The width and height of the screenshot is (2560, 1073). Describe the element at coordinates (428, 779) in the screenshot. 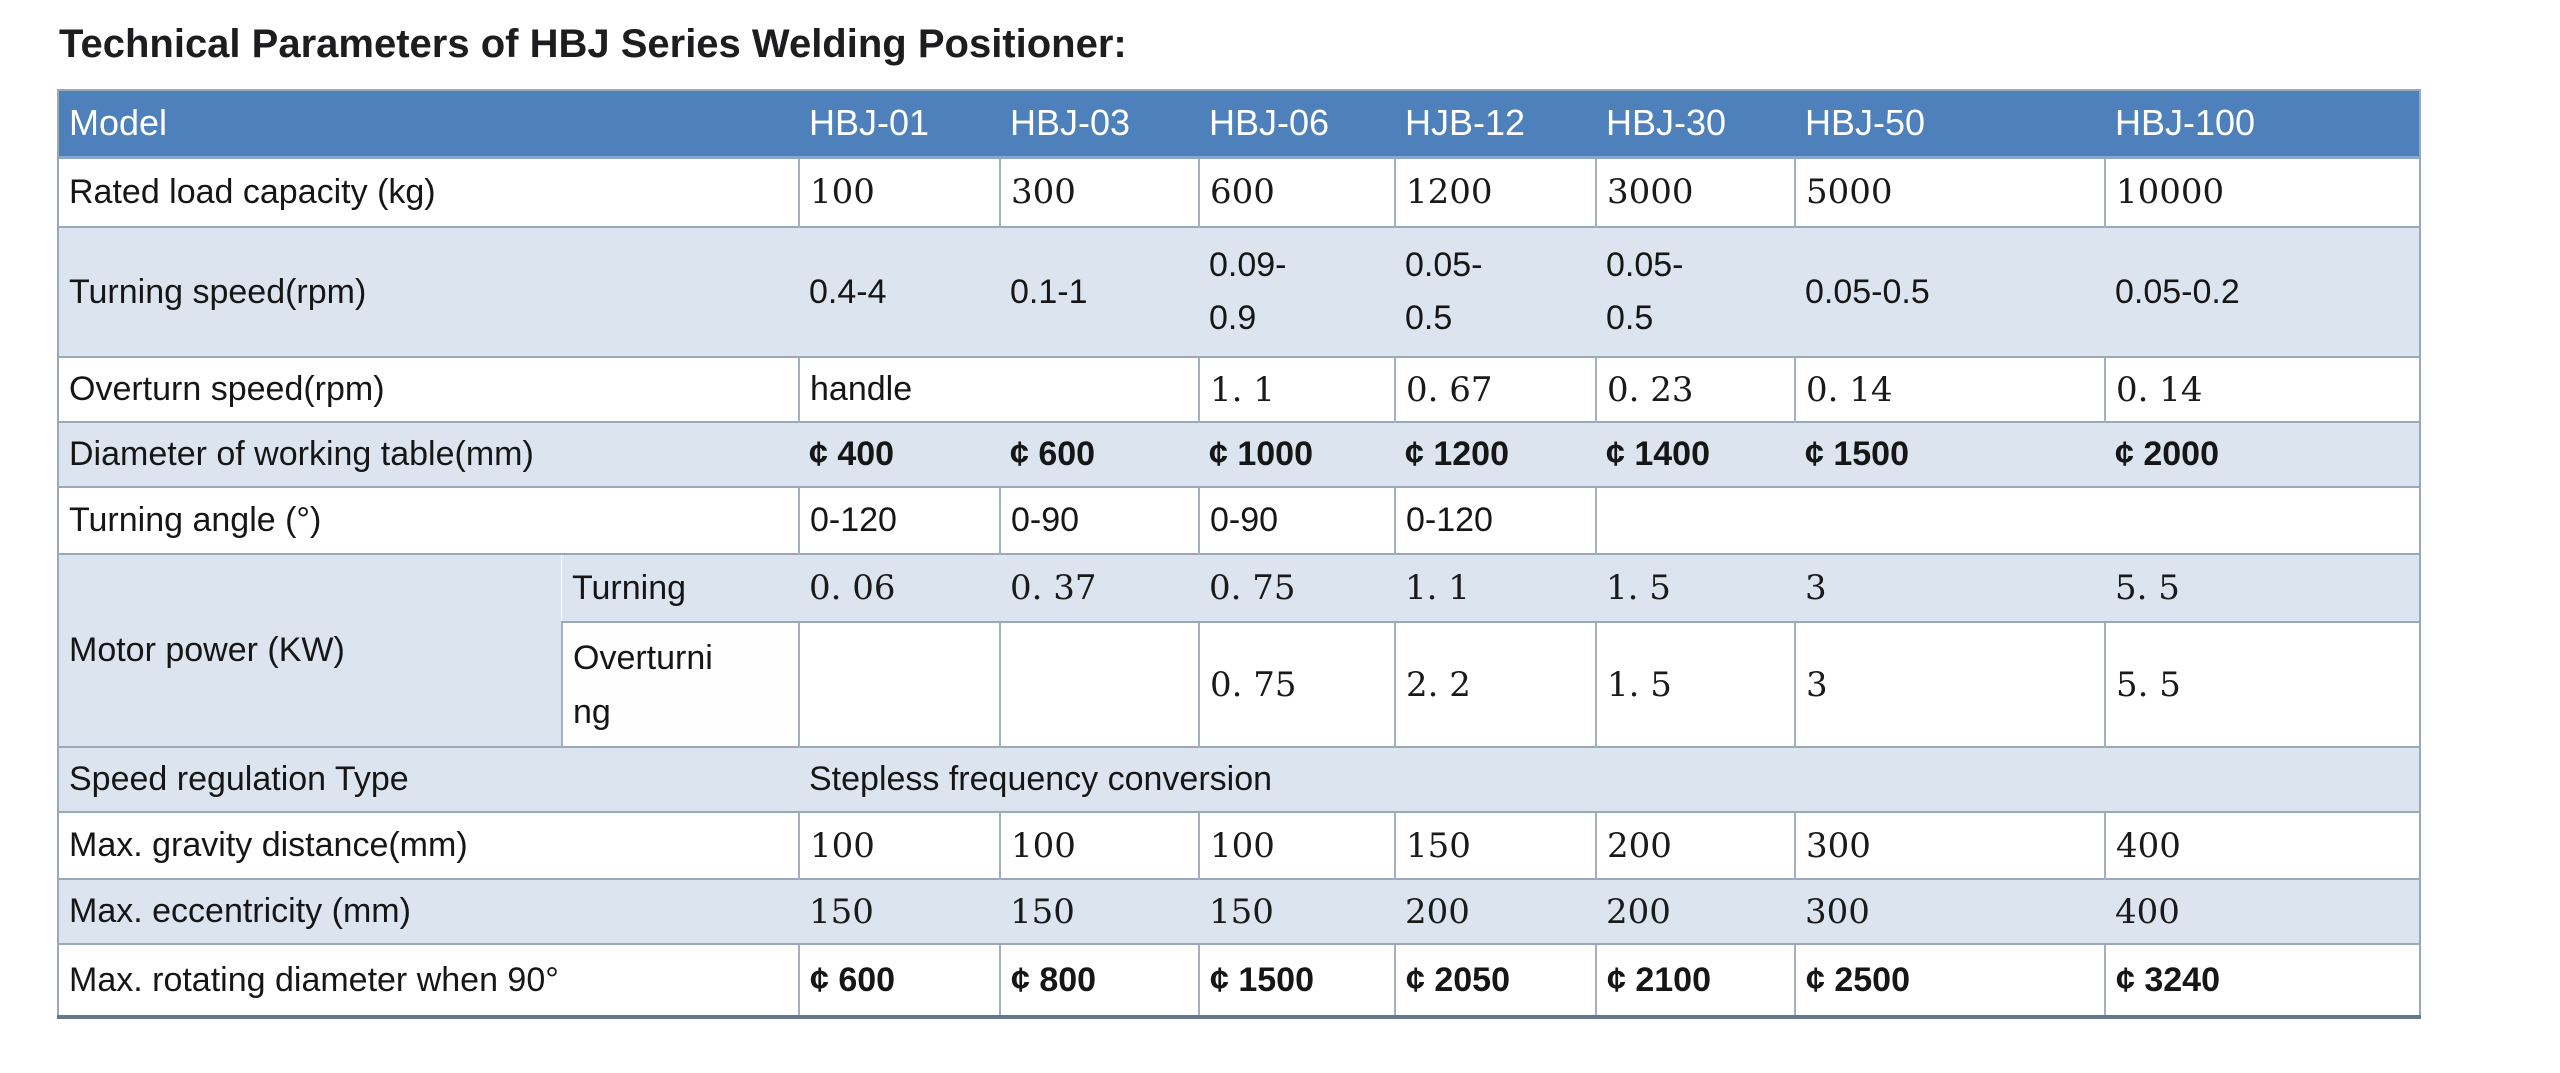

I see `row-label-speed-regulation: Speed regulation Type` at that location.